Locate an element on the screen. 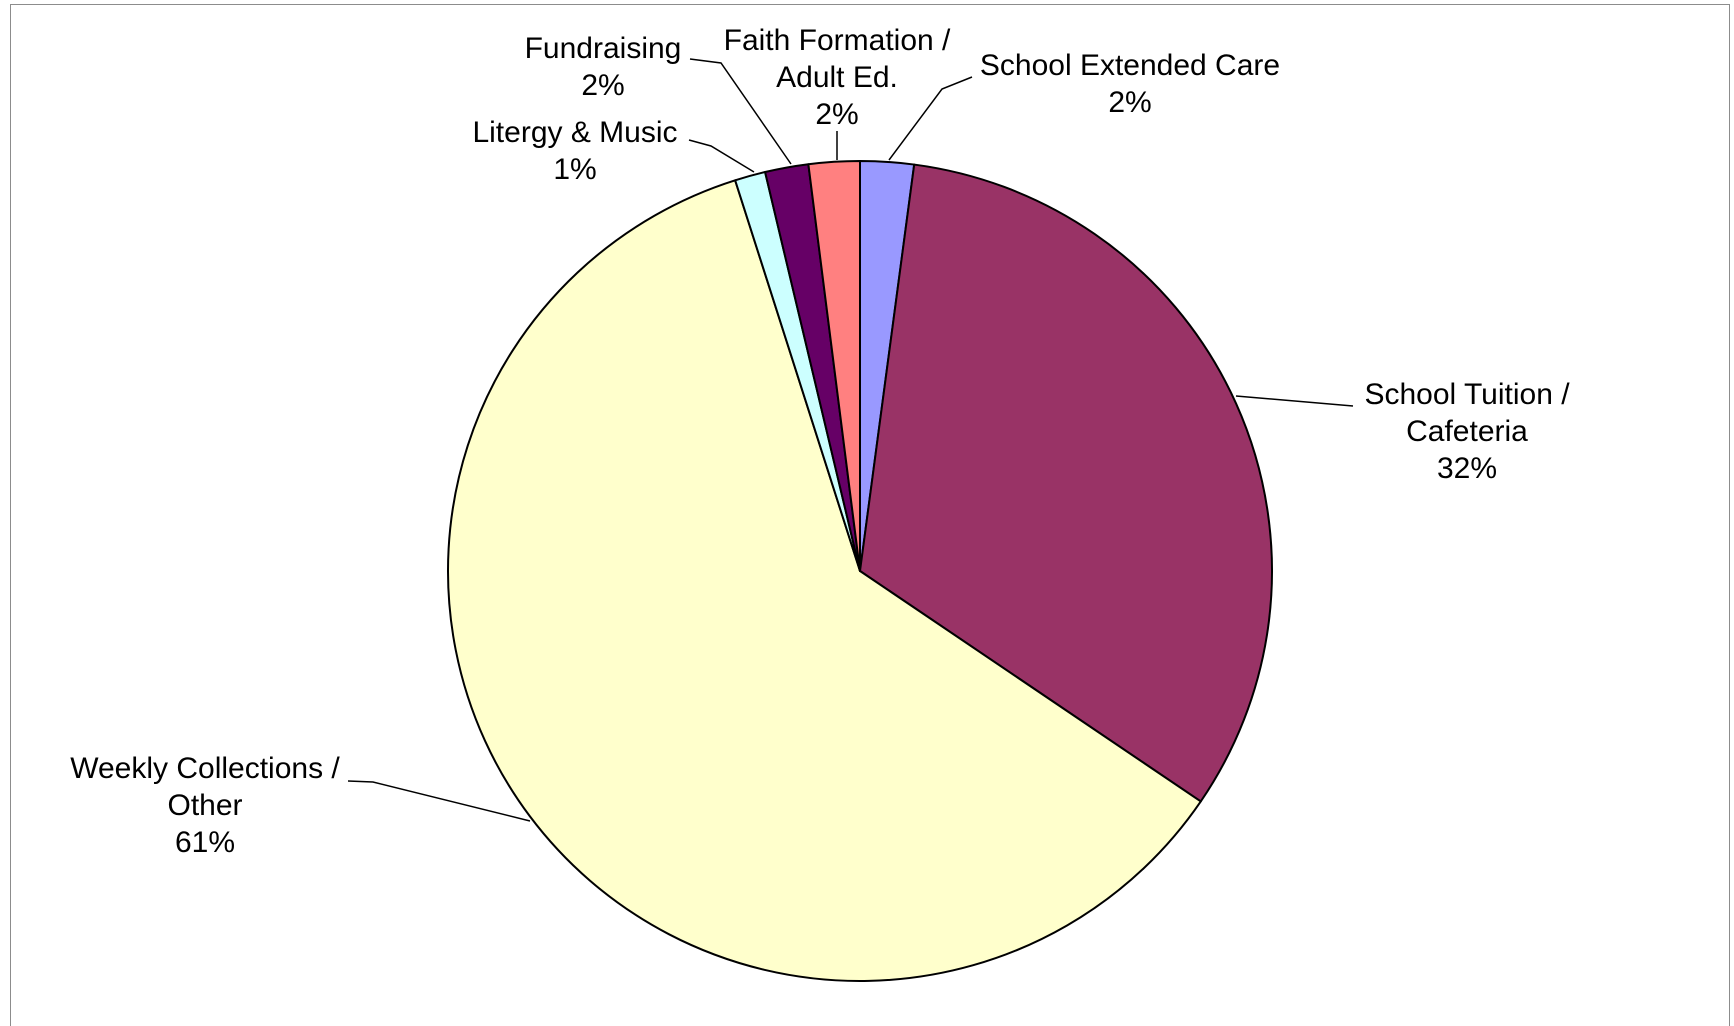 This screenshot has height=1026, width=1734. slice-label-5: Faith Formation / is located at coordinates (837, 40).